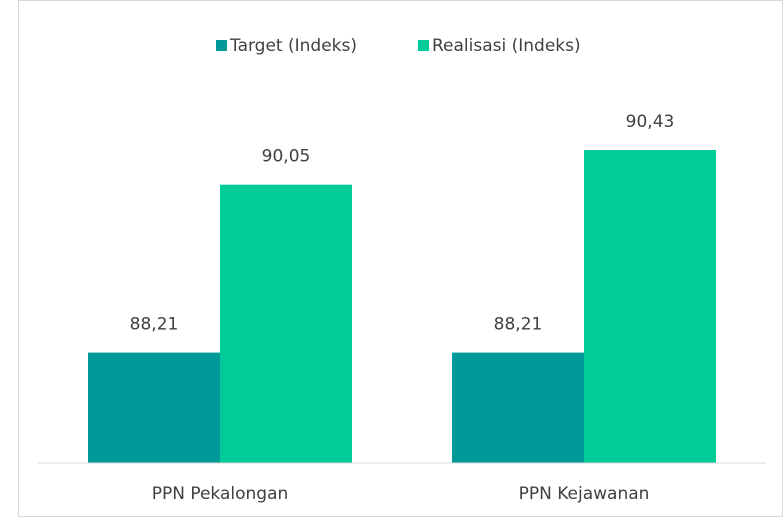 The image size is (784, 518). Describe the element at coordinates (286, 157) in the screenshot. I see `data-label: 90,05` at that location.